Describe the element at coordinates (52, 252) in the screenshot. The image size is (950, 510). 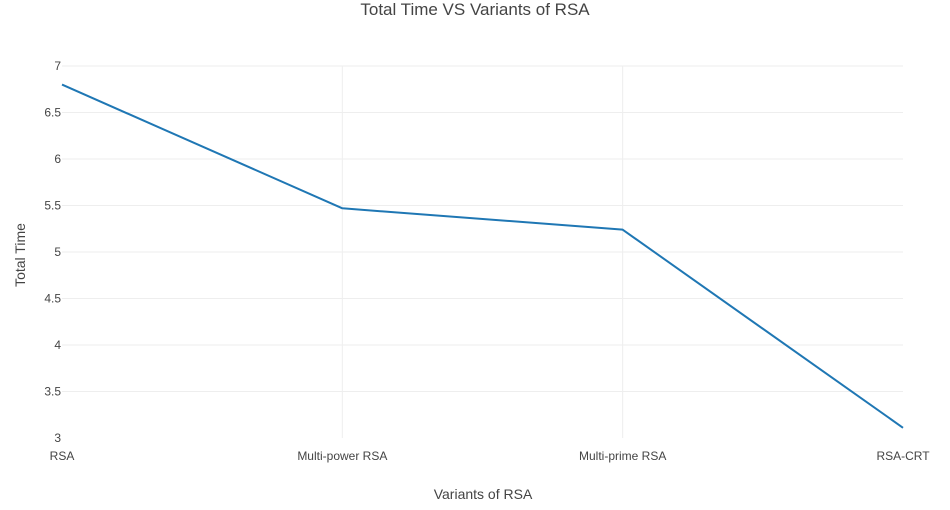
I see `y-axis-ticks: 3 3.5 4 4.5 5 5.5 6 6.5 7` at that location.